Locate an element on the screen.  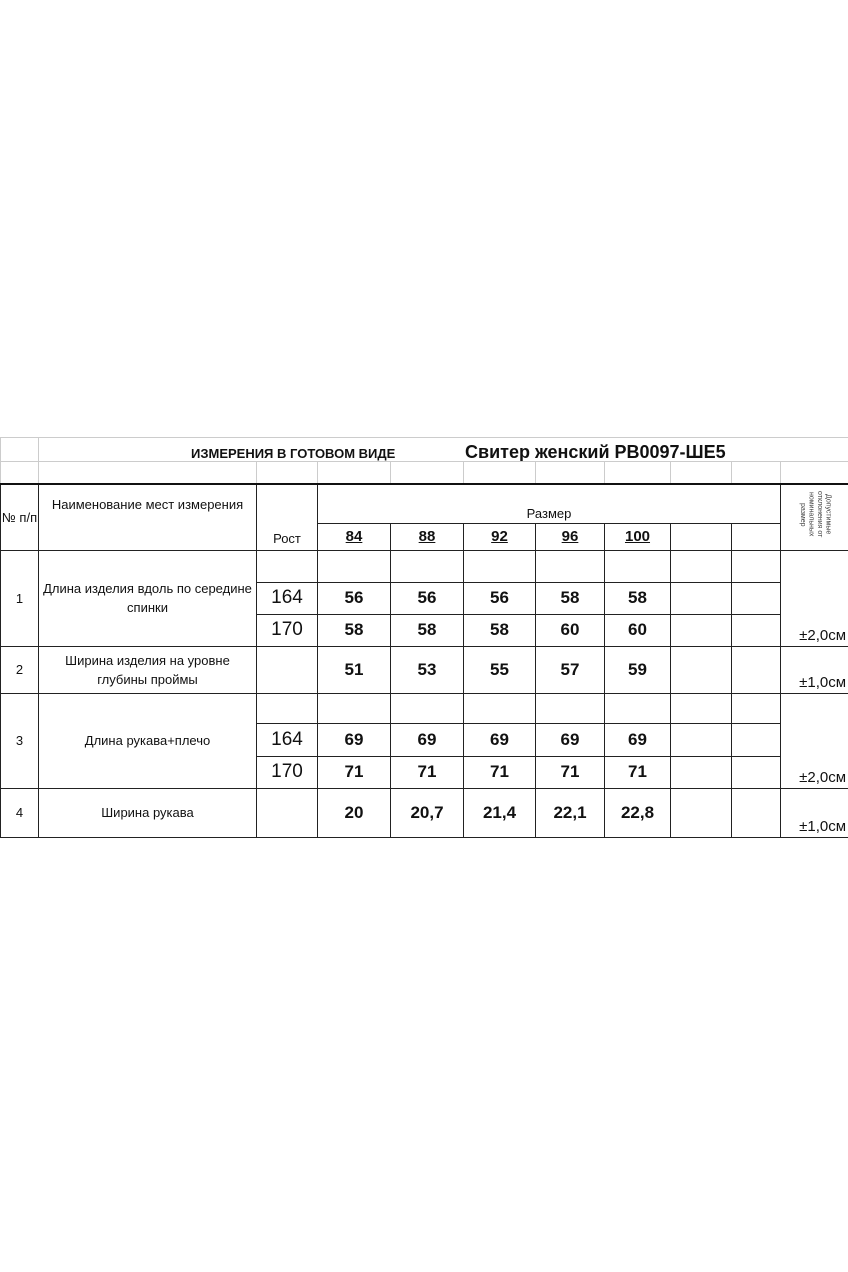
value-cell: 53 is located at coordinates (427, 669).